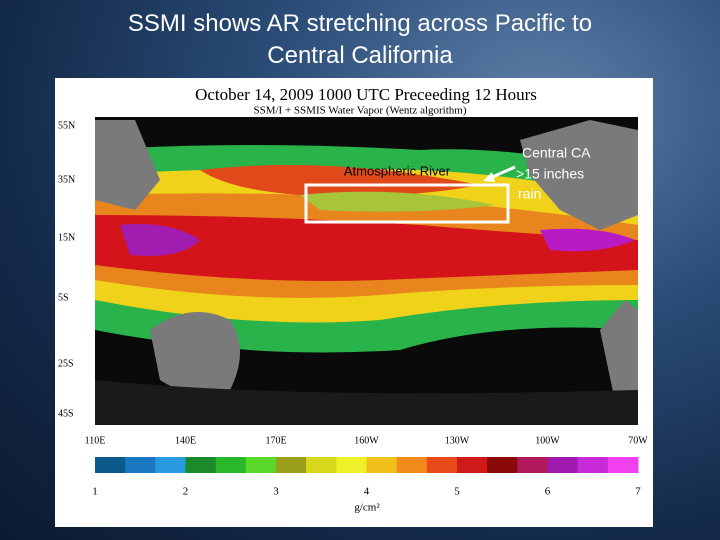 The height and width of the screenshot is (540, 720). What do you see at coordinates (185, 440) in the screenshot?
I see `lon-label: 140E` at bounding box center [185, 440].